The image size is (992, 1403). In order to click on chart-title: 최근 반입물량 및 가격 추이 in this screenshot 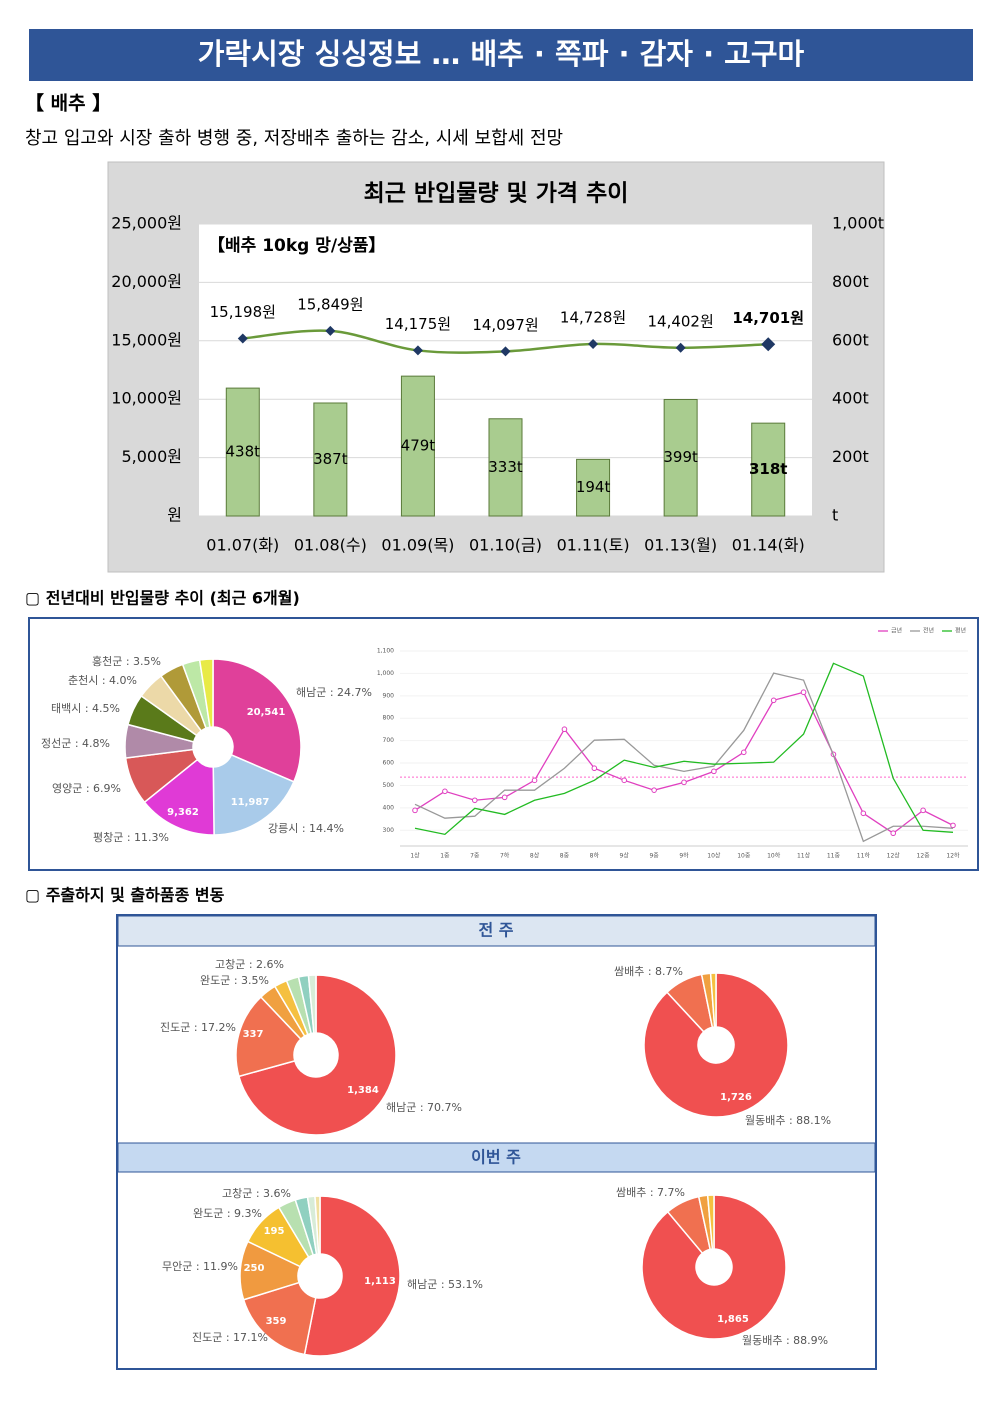, I will do `click(496, 194)`.